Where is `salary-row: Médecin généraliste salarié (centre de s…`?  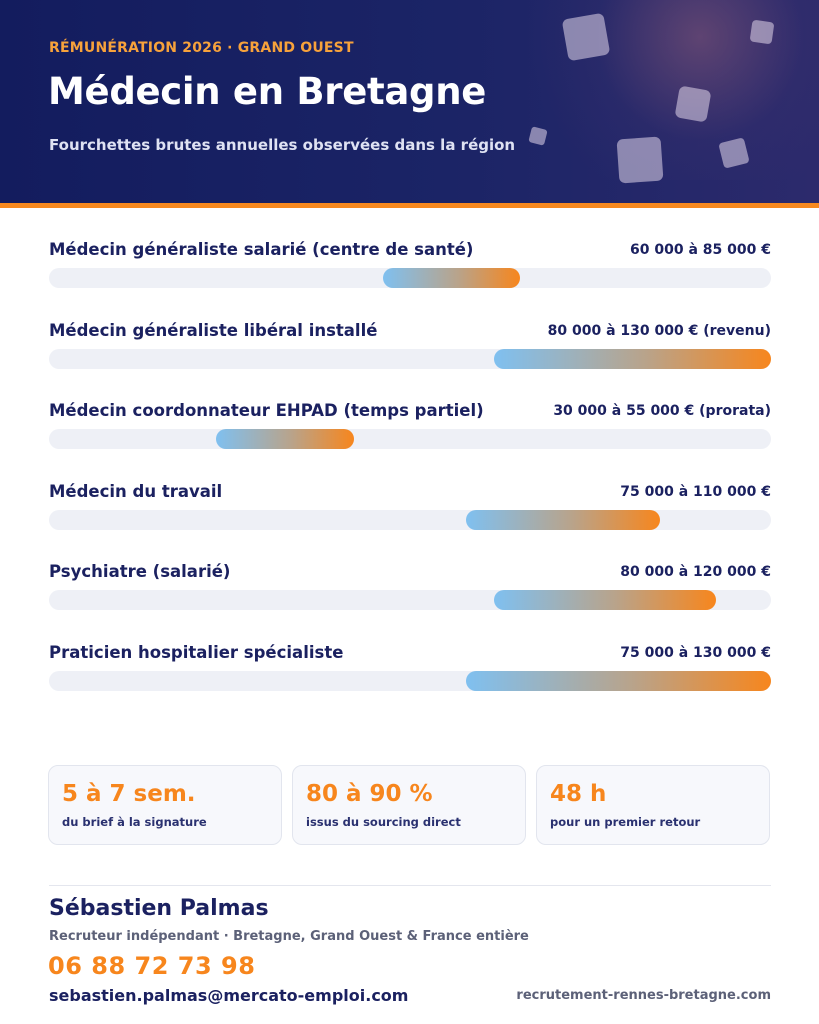
salary-row: Médecin généraliste salarié (centre de s… is located at coordinates (410, 278).